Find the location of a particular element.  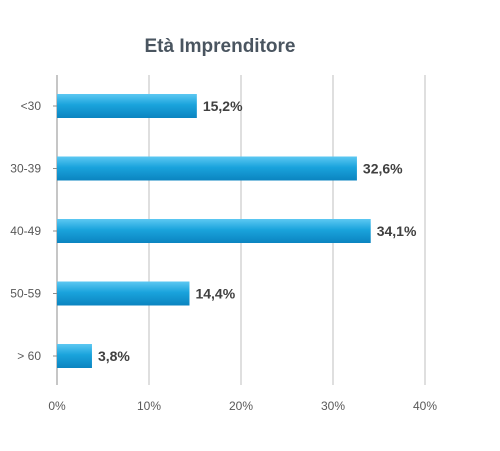

data-label: 14,4% is located at coordinates (215, 294).